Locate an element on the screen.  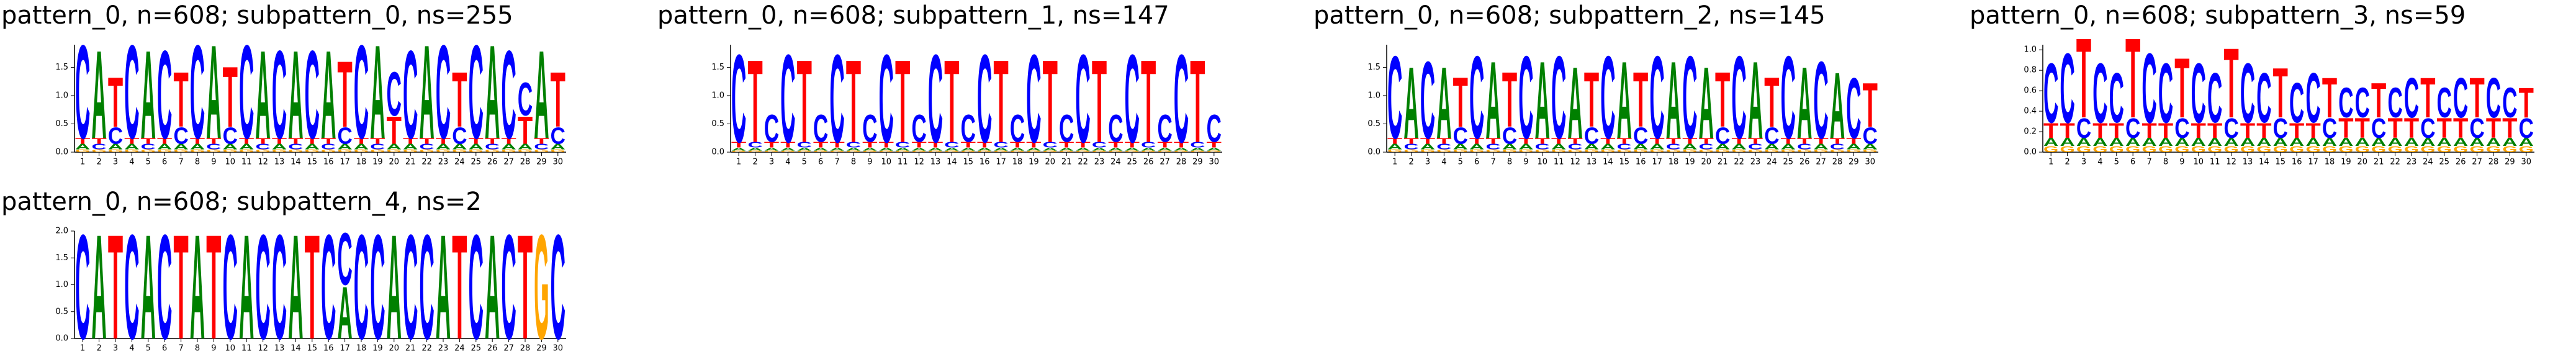
x-tick-label: 6 is located at coordinates (164, 162).